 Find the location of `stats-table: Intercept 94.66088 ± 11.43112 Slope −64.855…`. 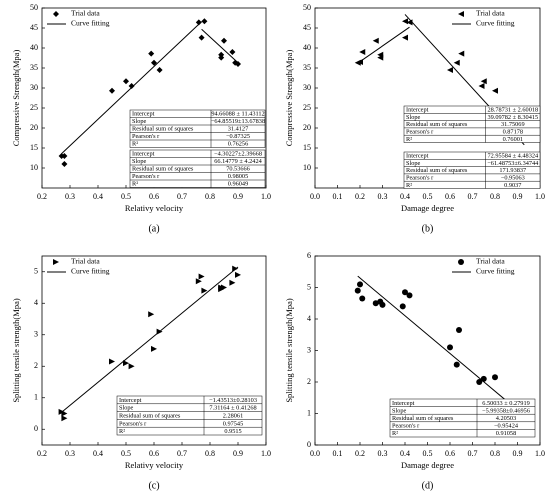

stats-table: Intercept 94.66088 ± 11.43112 Slope −64.855… is located at coordinates (197, 128).